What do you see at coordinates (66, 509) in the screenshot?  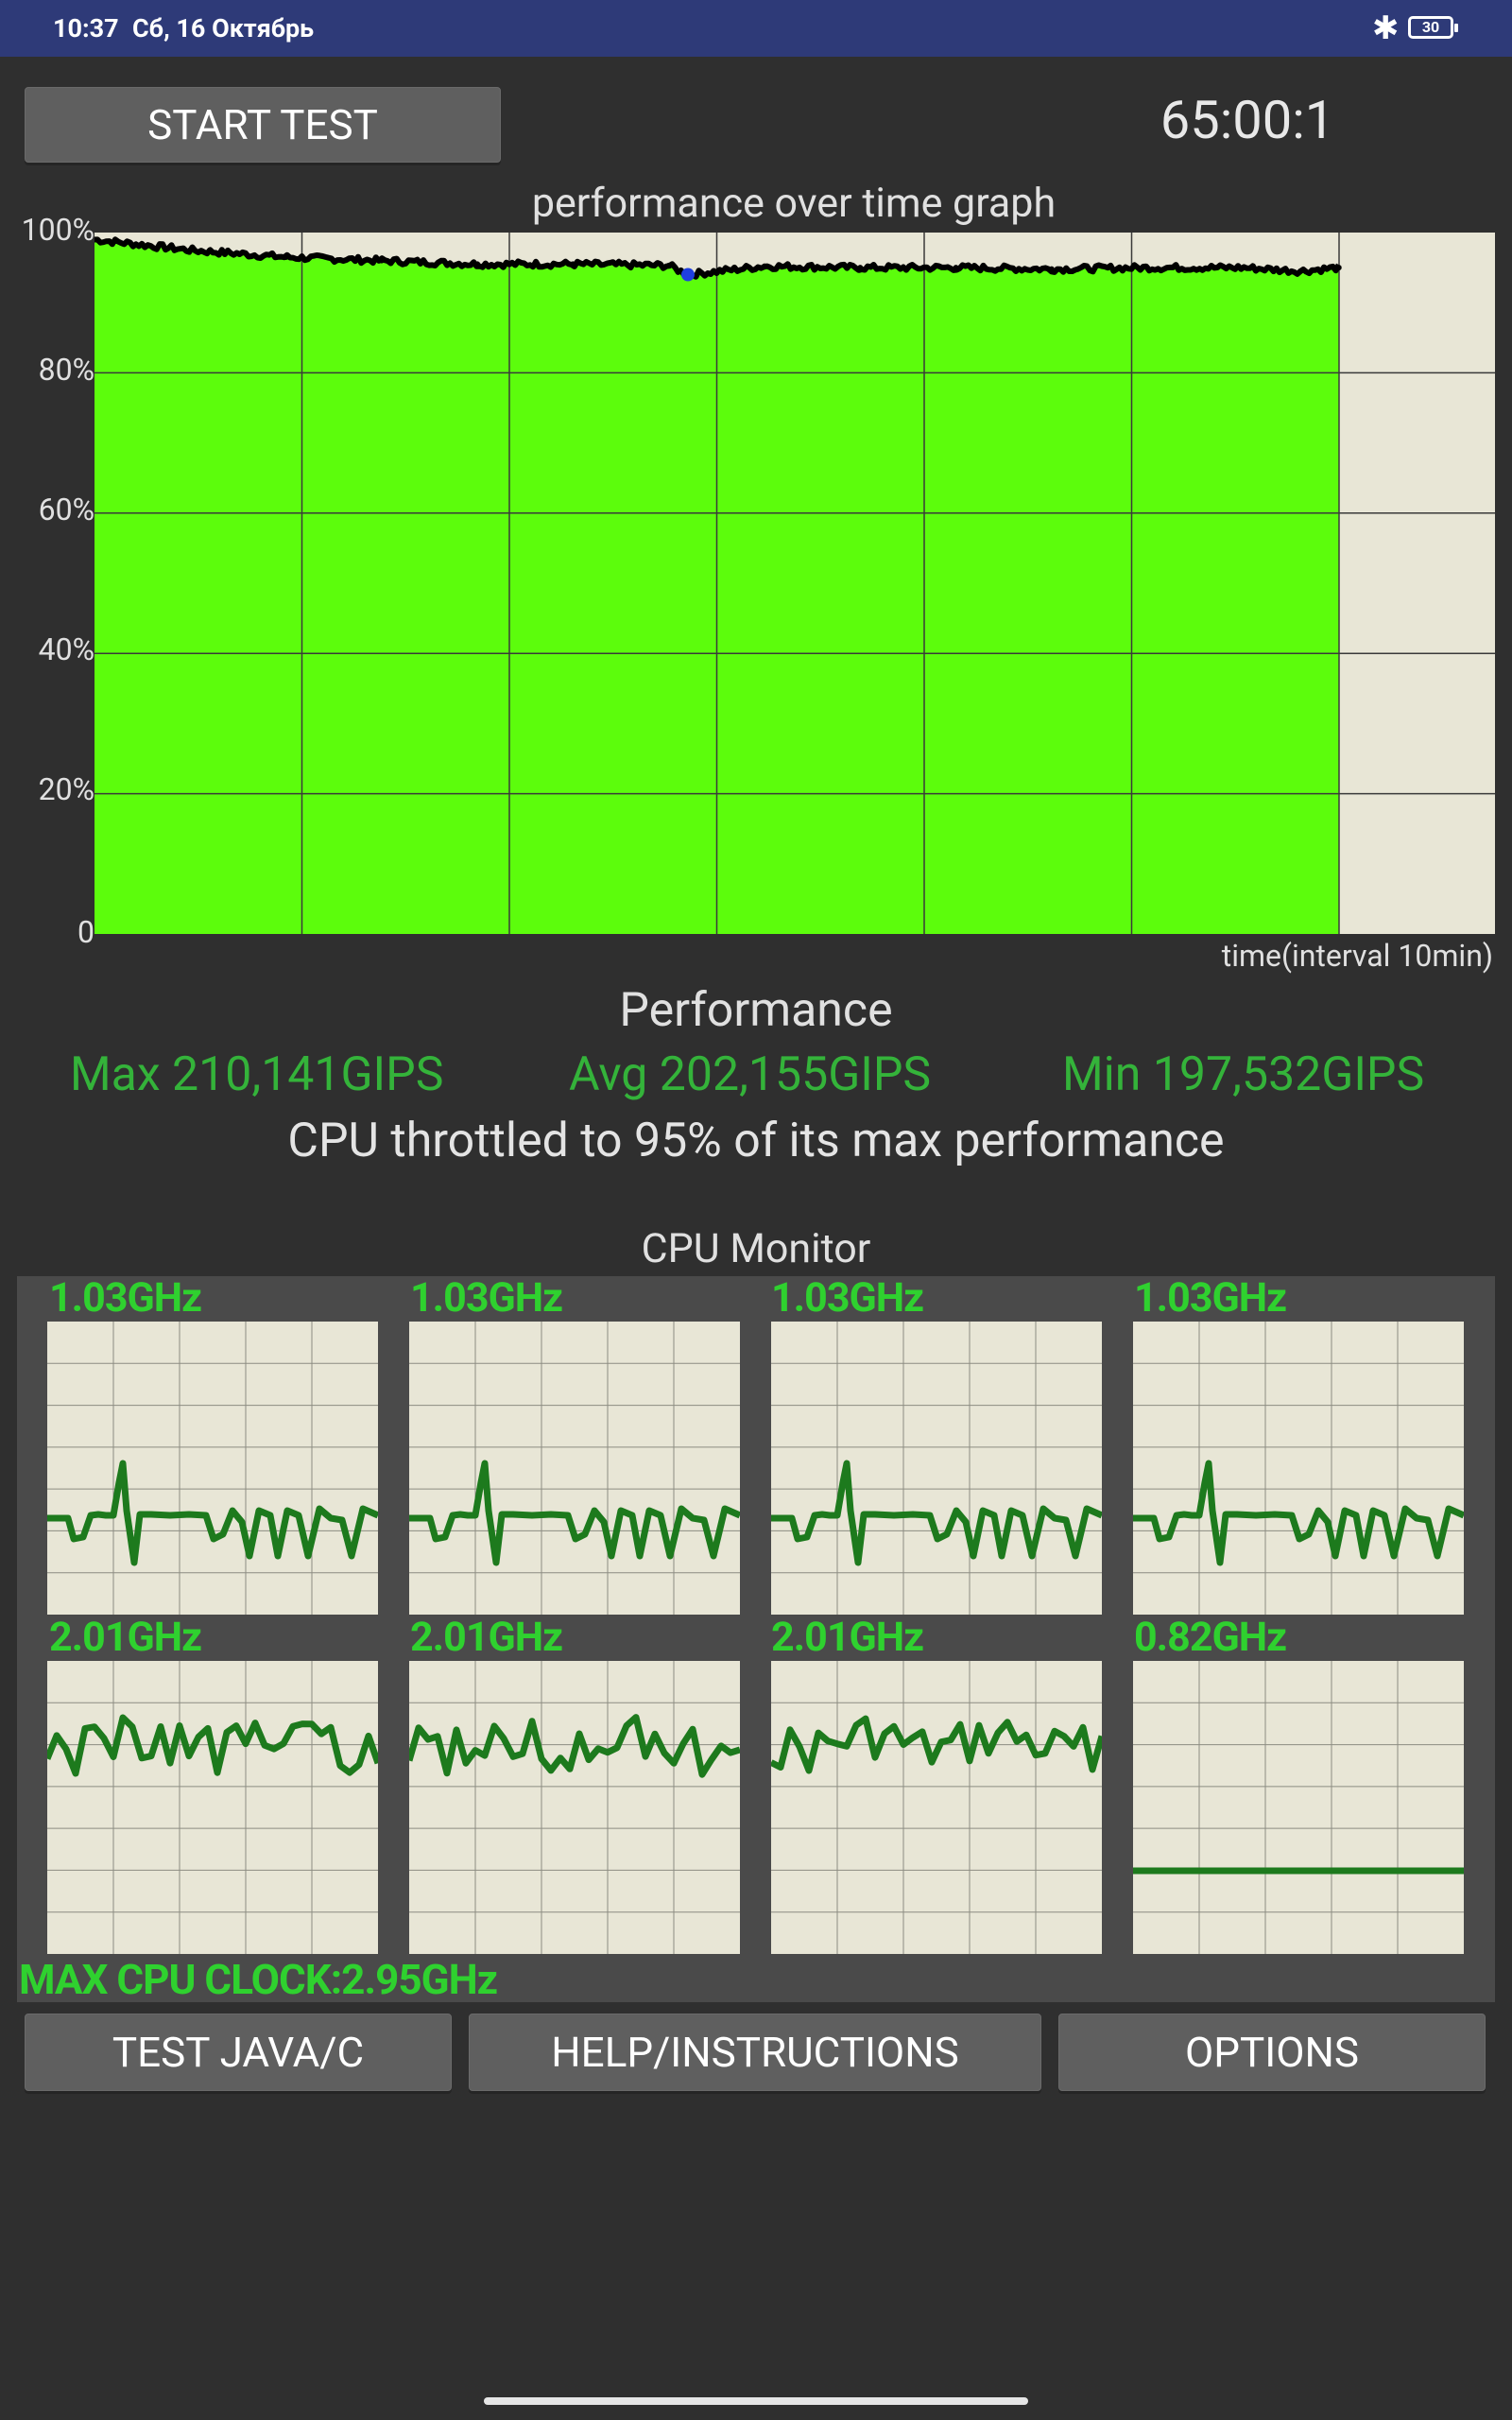 I see `y-tick-label: 60%` at bounding box center [66, 509].